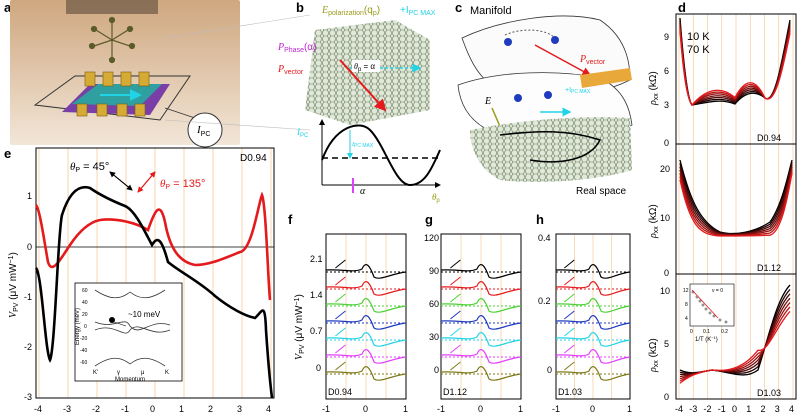  What do you see at coordinates (736, 202) in the screenshot?
I see `rho-curve-mid` at bounding box center [736, 202].